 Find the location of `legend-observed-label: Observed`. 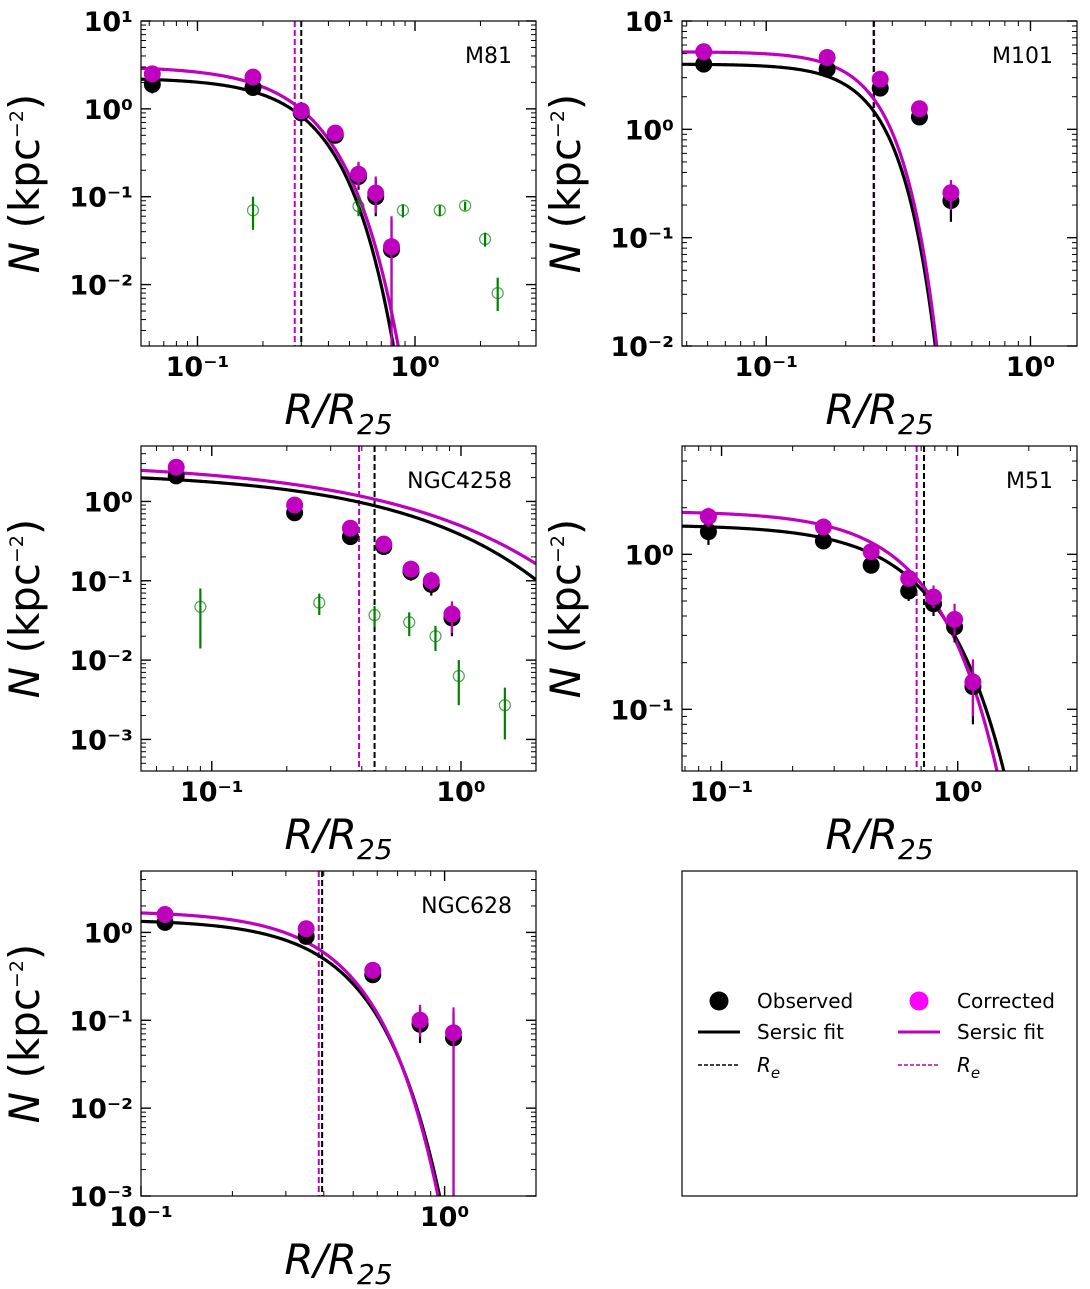

legend-observed-label: Observed is located at coordinates (805, 1001).